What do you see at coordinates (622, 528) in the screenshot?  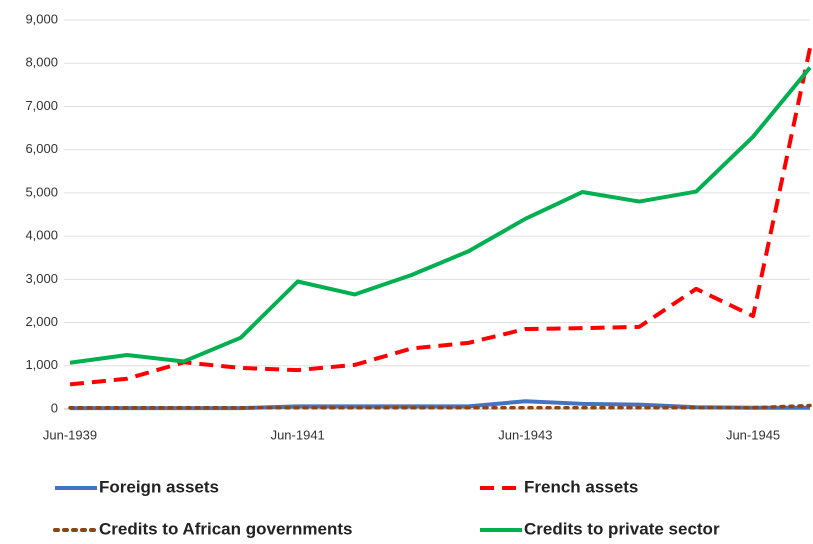 I see `legend-label: Credits to private sector` at bounding box center [622, 528].